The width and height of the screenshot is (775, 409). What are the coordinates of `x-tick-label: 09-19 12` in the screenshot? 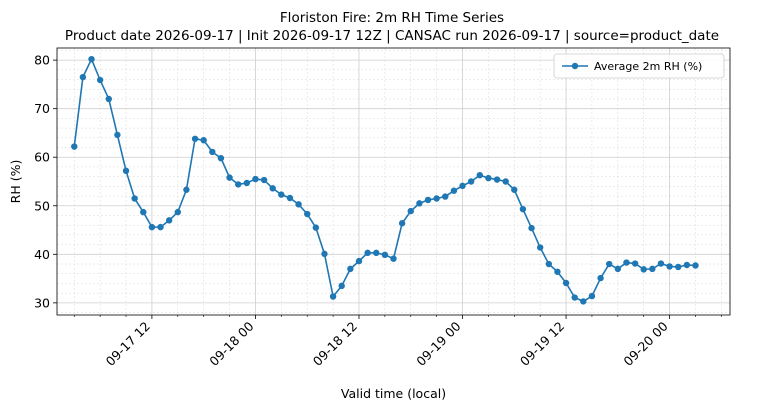 It's located at (542, 344).